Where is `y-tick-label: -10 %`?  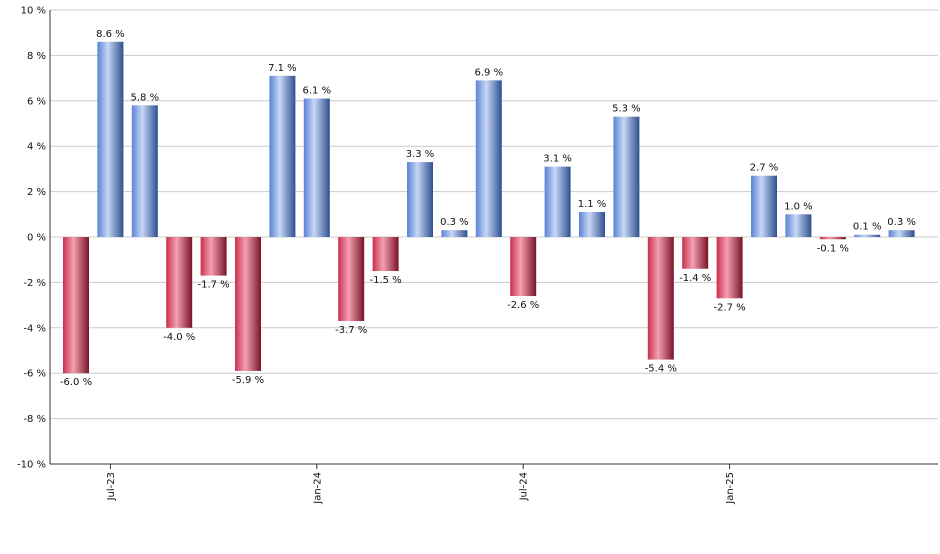
y-tick-label: -10 % is located at coordinates (31, 465).